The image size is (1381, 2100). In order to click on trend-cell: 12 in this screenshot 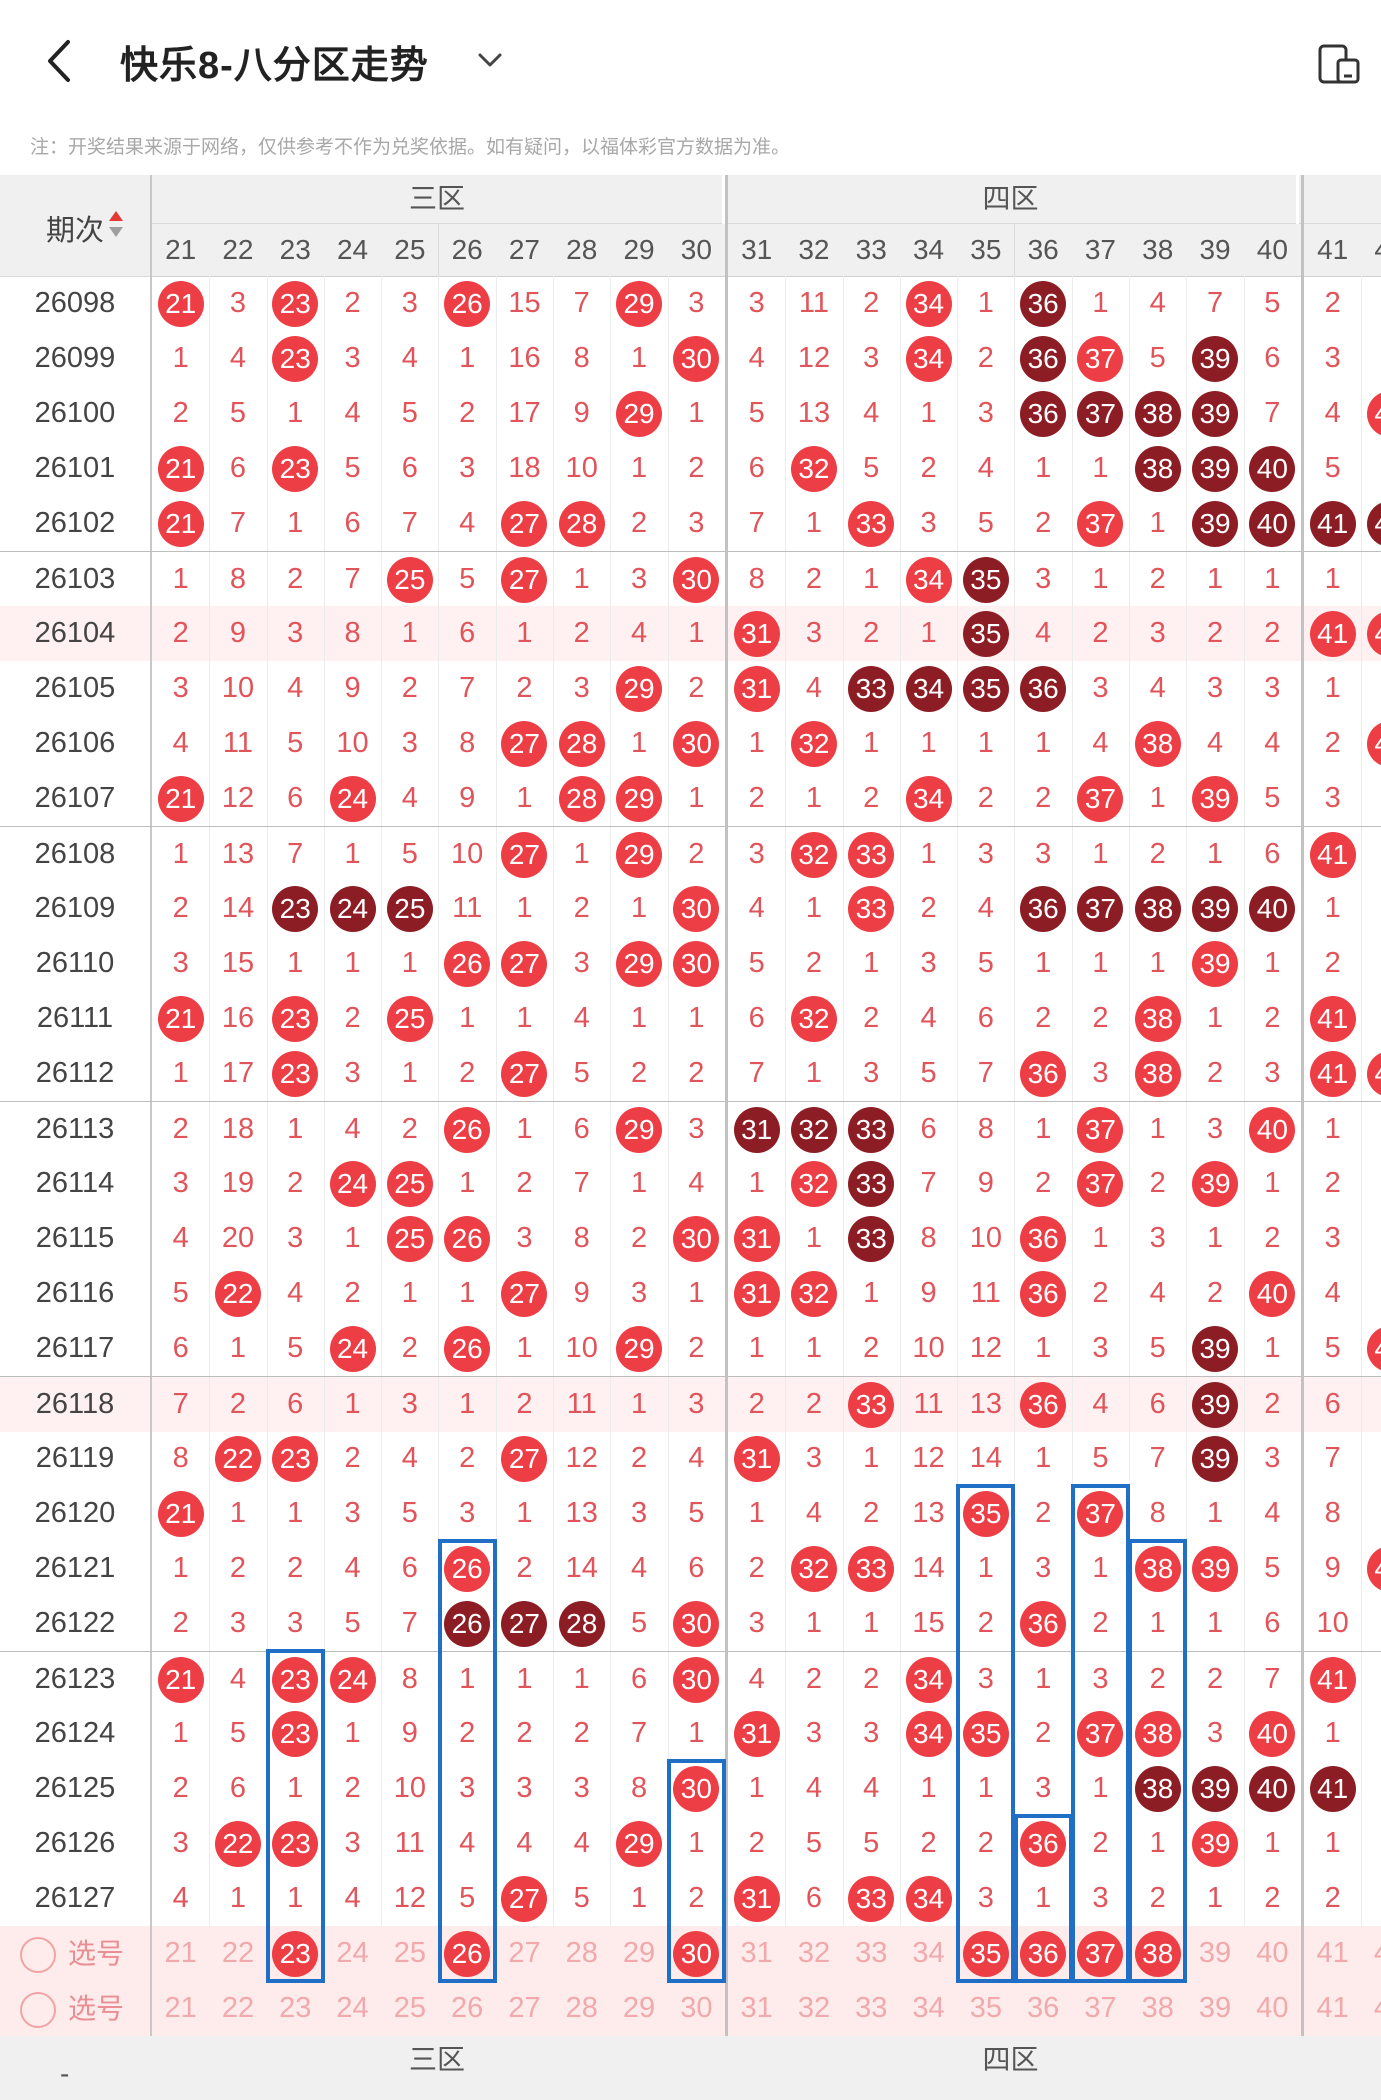, I will do `click(986, 1348)`.